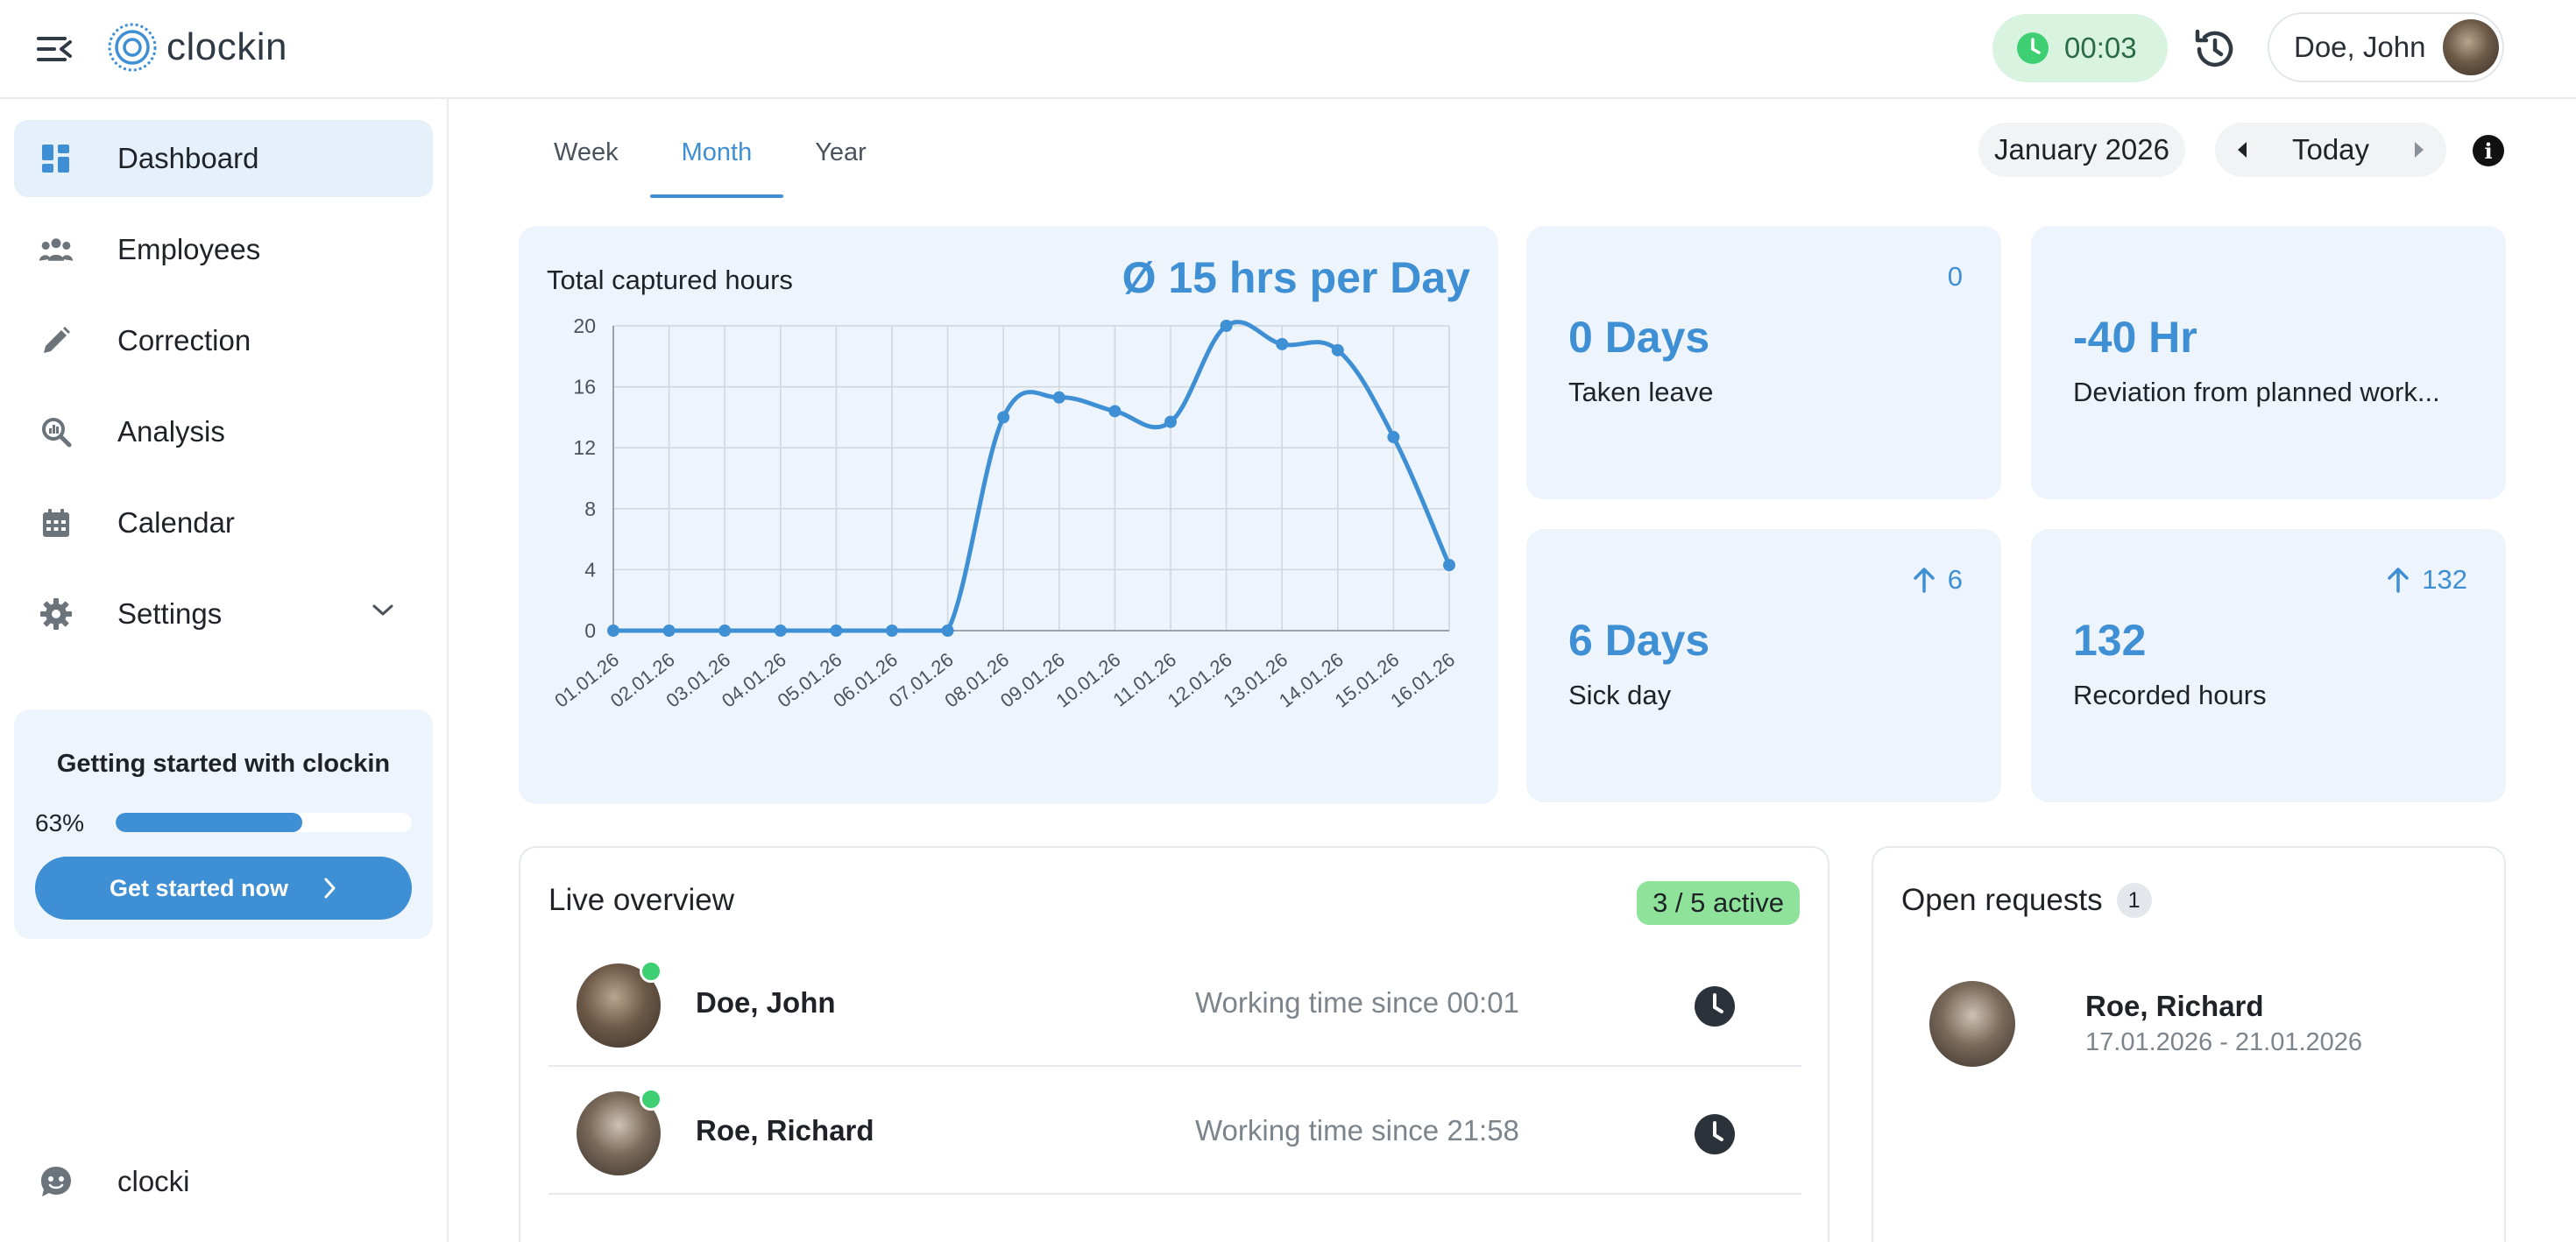 Image resolution: width=2576 pixels, height=1242 pixels. What do you see at coordinates (60, 822) in the screenshot?
I see `onboarding-percent: 63%` at bounding box center [60, 822].